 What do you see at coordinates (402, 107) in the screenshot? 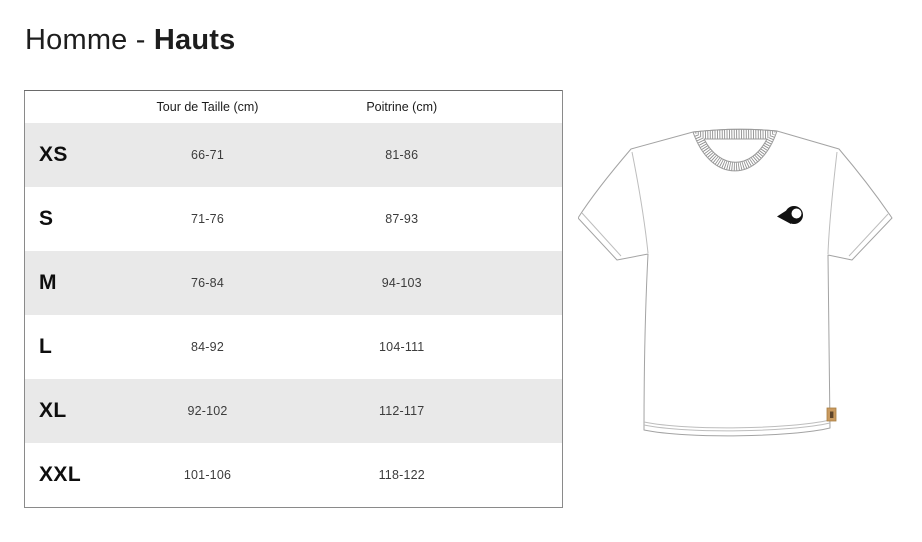
I see `header-chest: Poitrine (cm)` at bounding box center [402, 107].